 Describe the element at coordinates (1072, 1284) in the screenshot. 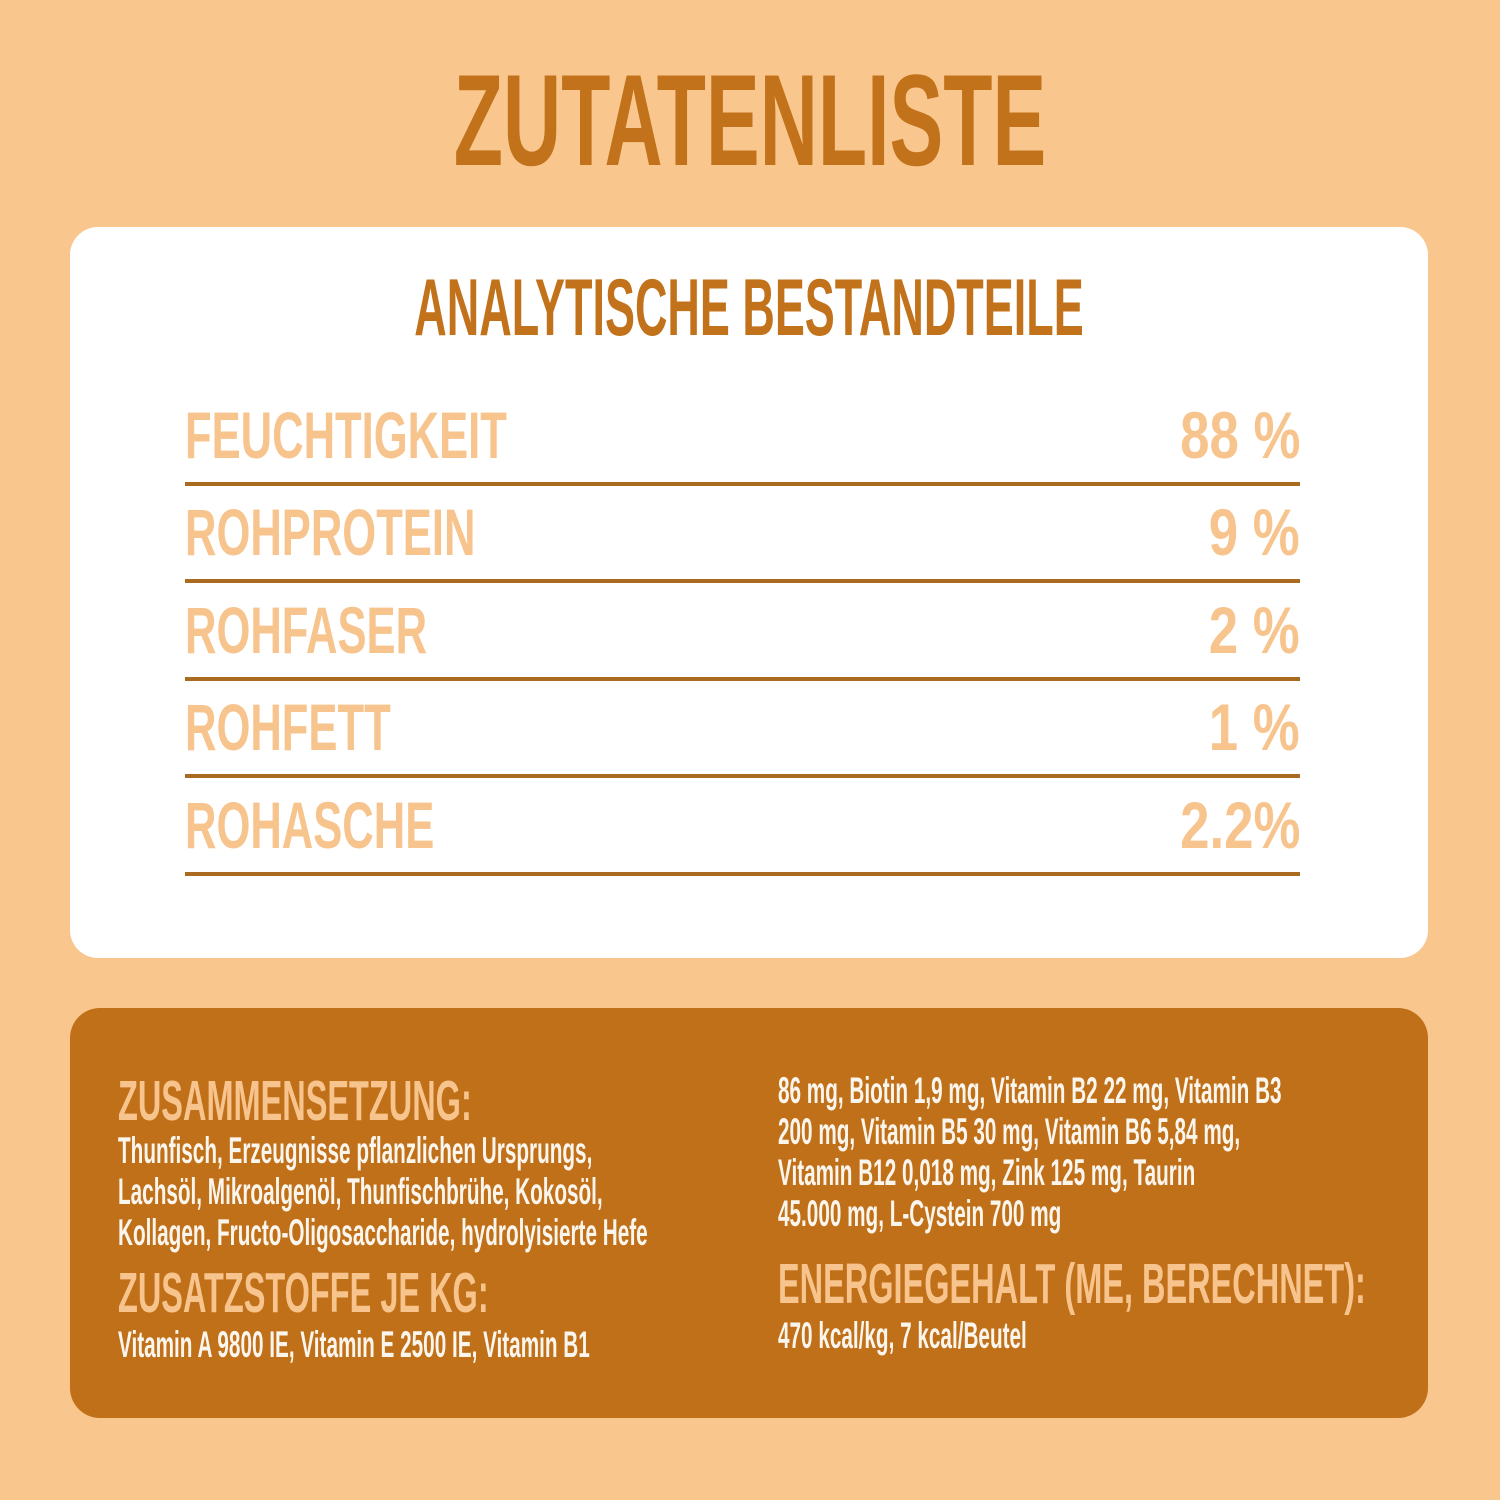

I see `energy-heading: ENERGIEGEHALT (ME, BERECHNET):` at that location.